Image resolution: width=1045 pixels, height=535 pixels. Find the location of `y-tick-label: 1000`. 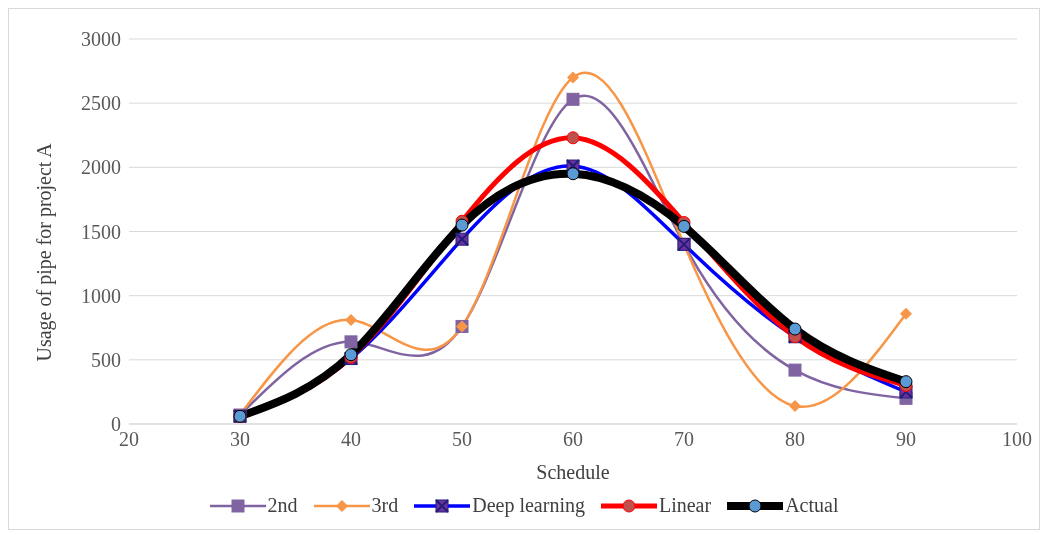

y-tick-label: 1000 is located at coordinates (101, 295).